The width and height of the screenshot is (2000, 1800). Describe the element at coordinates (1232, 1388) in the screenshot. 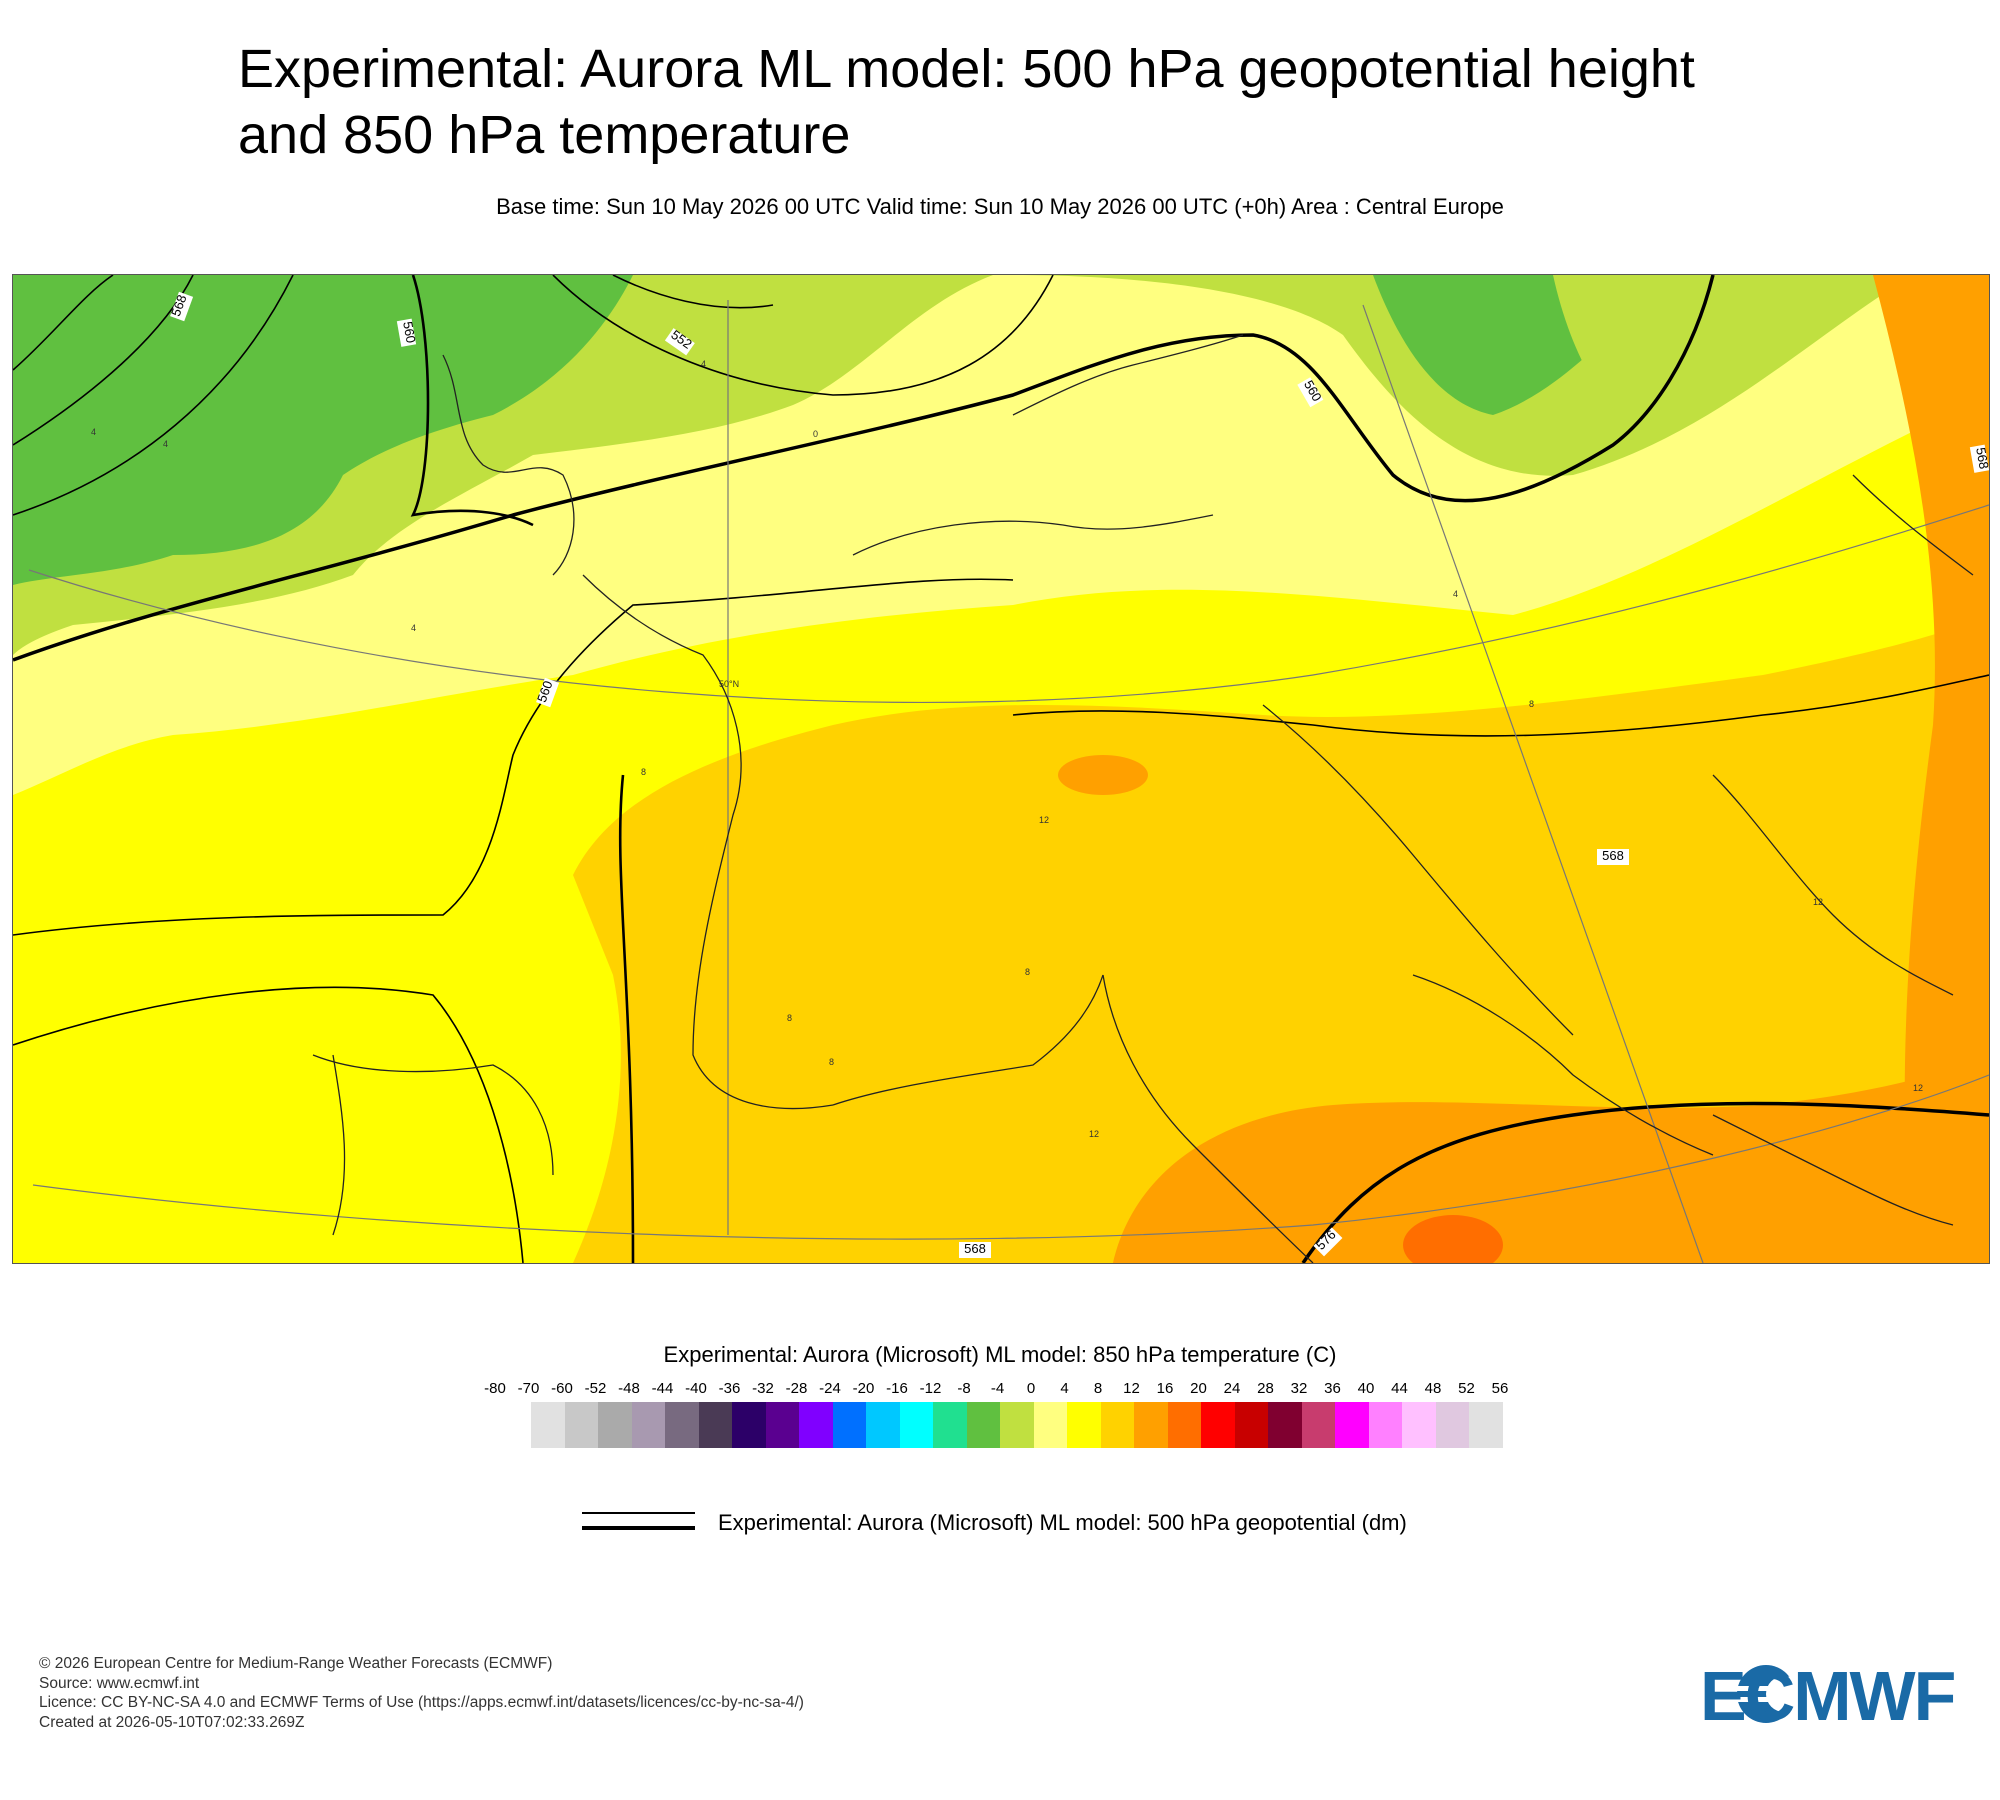

I see `colorbar-tick-label: 24` at that location.